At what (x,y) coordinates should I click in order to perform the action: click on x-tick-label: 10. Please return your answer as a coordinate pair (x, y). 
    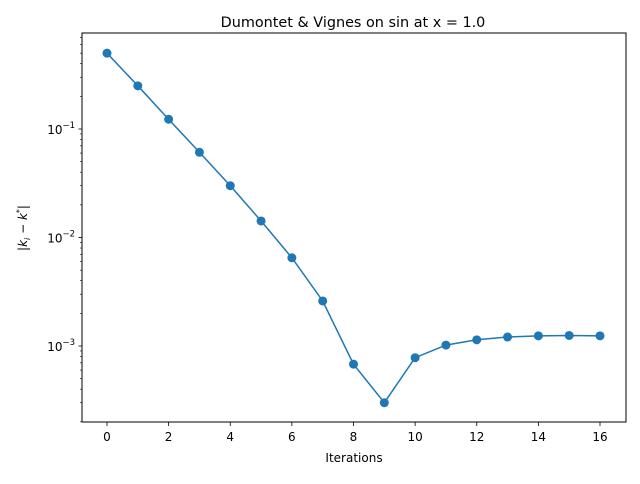
    Looking at the image, I should click on (414, 437).